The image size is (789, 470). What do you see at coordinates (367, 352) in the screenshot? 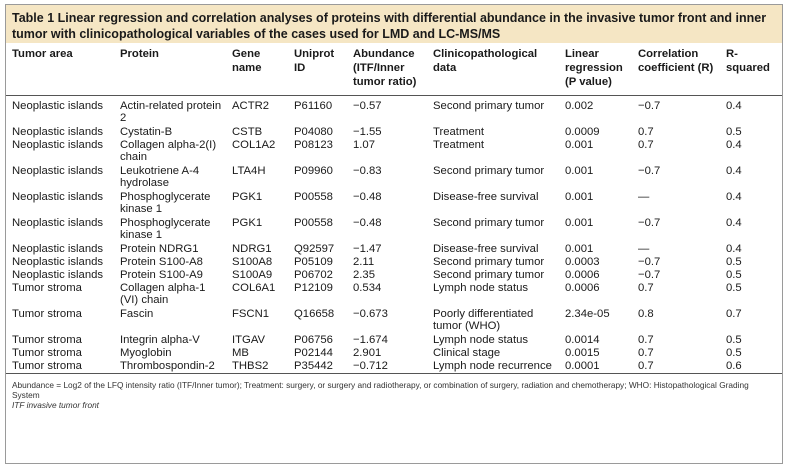
I see `cell-abundance: 2.901` at bounding box center [367, 352].